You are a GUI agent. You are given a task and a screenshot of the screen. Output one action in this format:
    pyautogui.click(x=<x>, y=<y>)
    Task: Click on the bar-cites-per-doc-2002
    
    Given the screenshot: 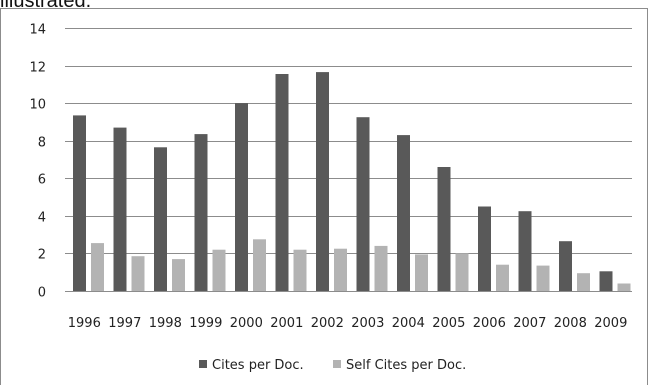 What is the action you would take?
    pyautogui.click(x=322, y=181)
    